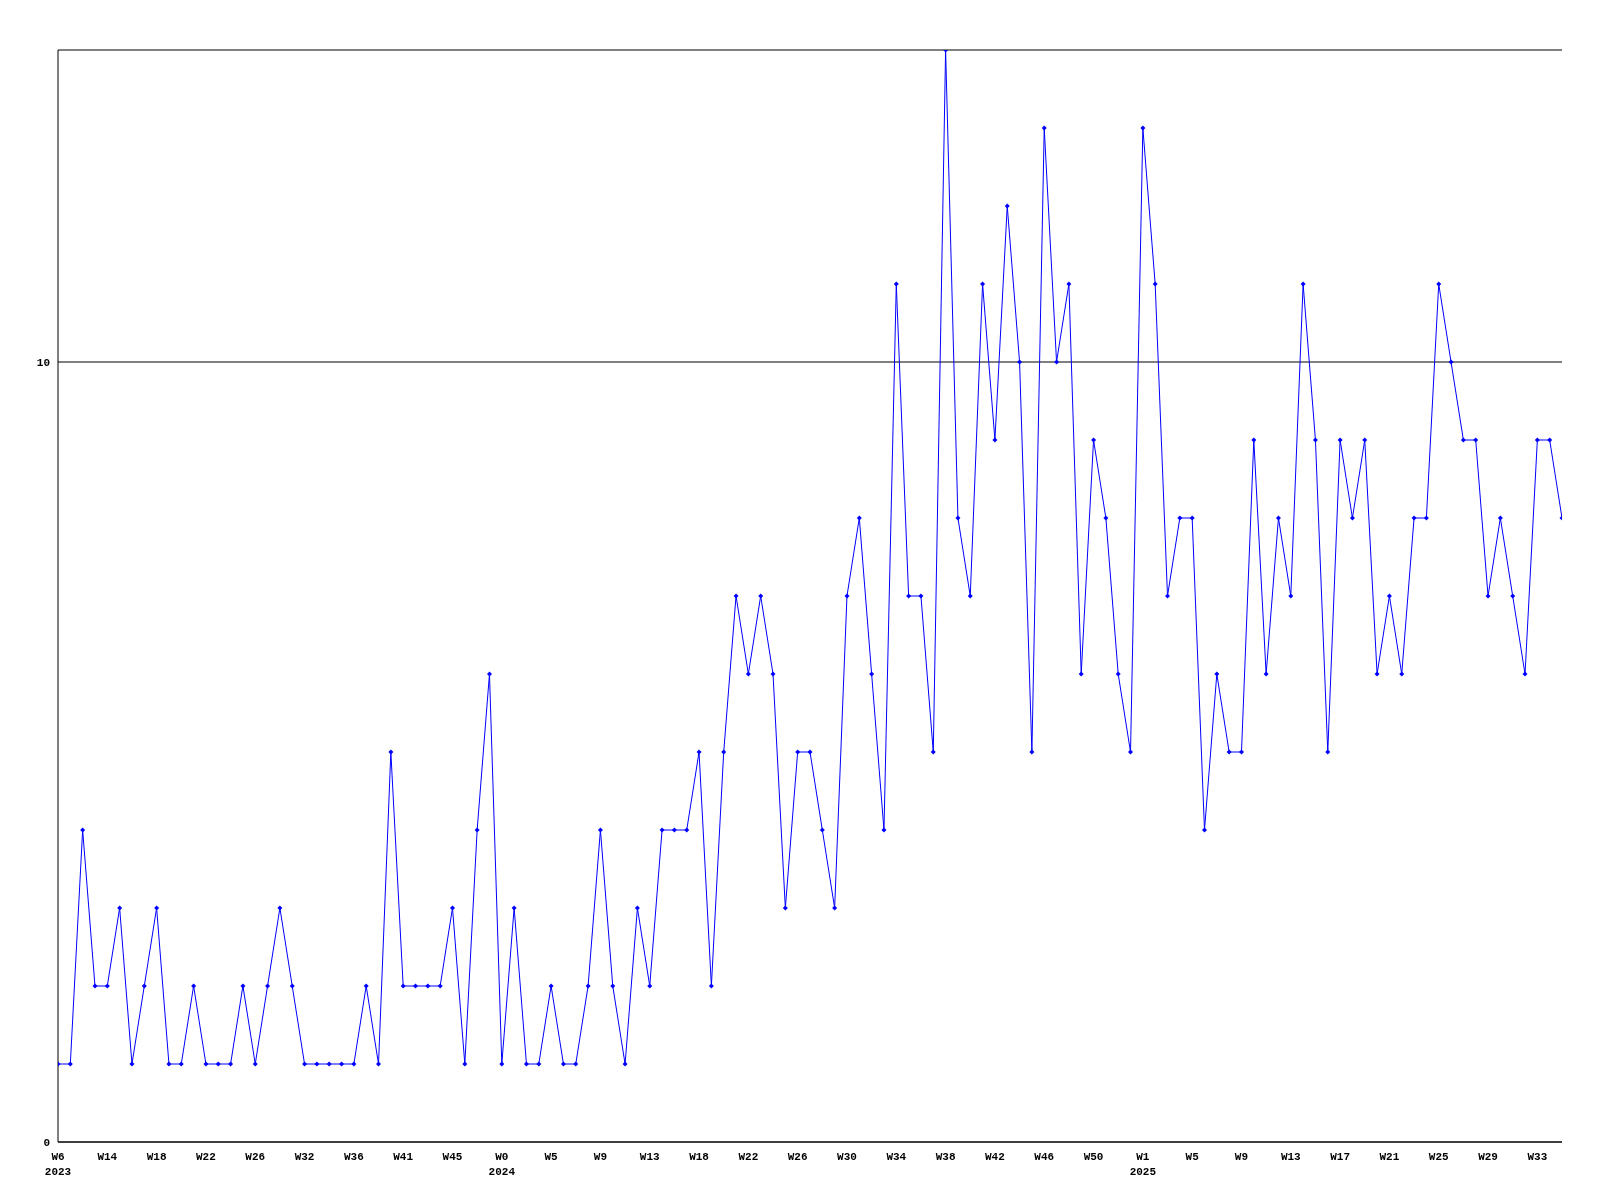 This screenshot has width=1600, height=1200. Describe the element at coordinates (1439, 1157) in the screenshot. I see `x-tick-label: W25` at that location.